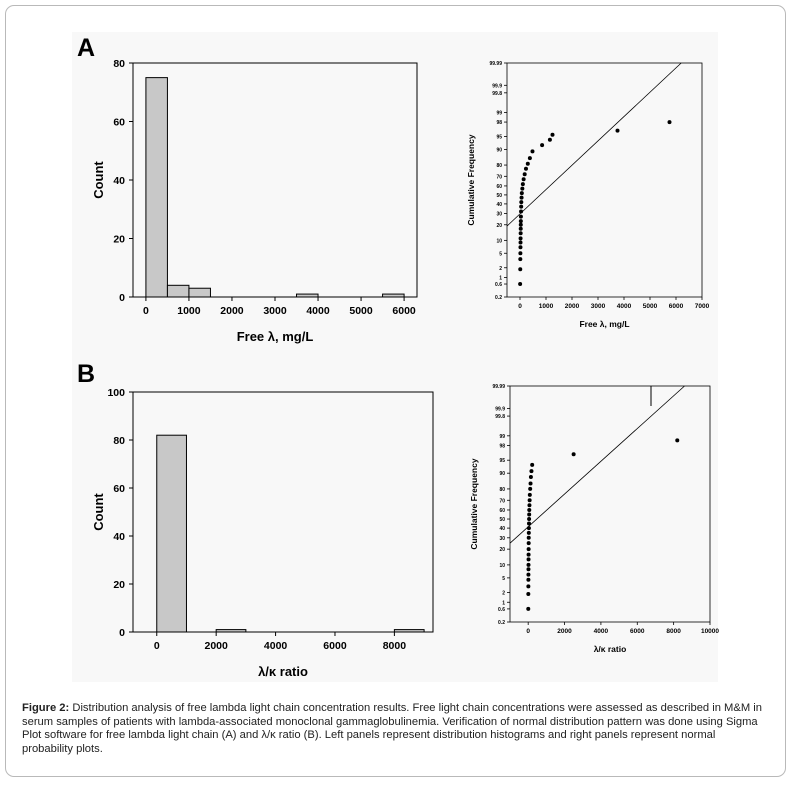 This screenshot has width=793, height=790. Describe the element at coordinates (503, 594) in the screenshot. I see `y-tick-label: 2` at that location.